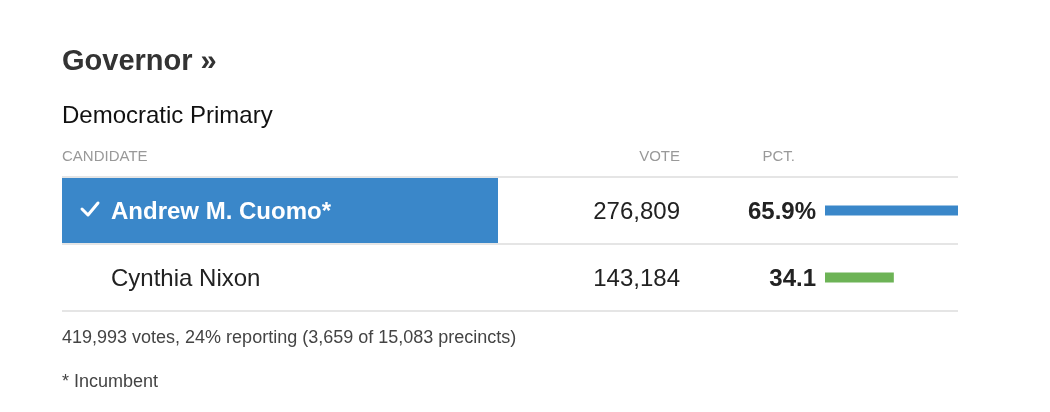  Describe the element at coordinates (139, 60) in the screenshot. I see `text: Governor »` at that location.